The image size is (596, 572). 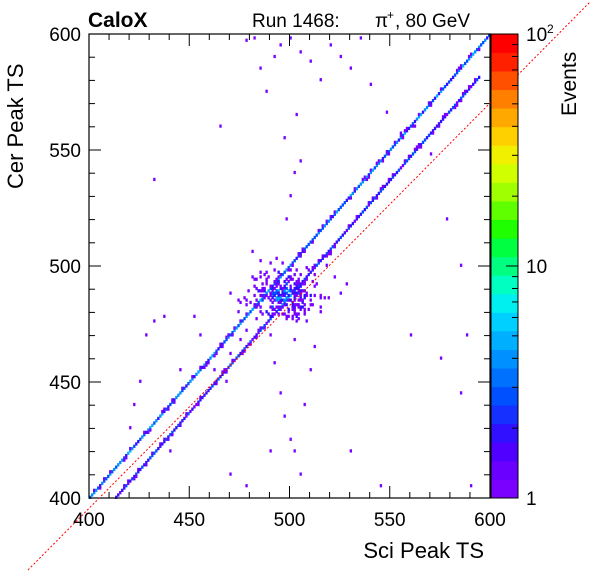 What do you see at coordinates (536, 35) in the screenshot?
I see `colorbar-tick-label: 10` at bounding box center [536, 35].